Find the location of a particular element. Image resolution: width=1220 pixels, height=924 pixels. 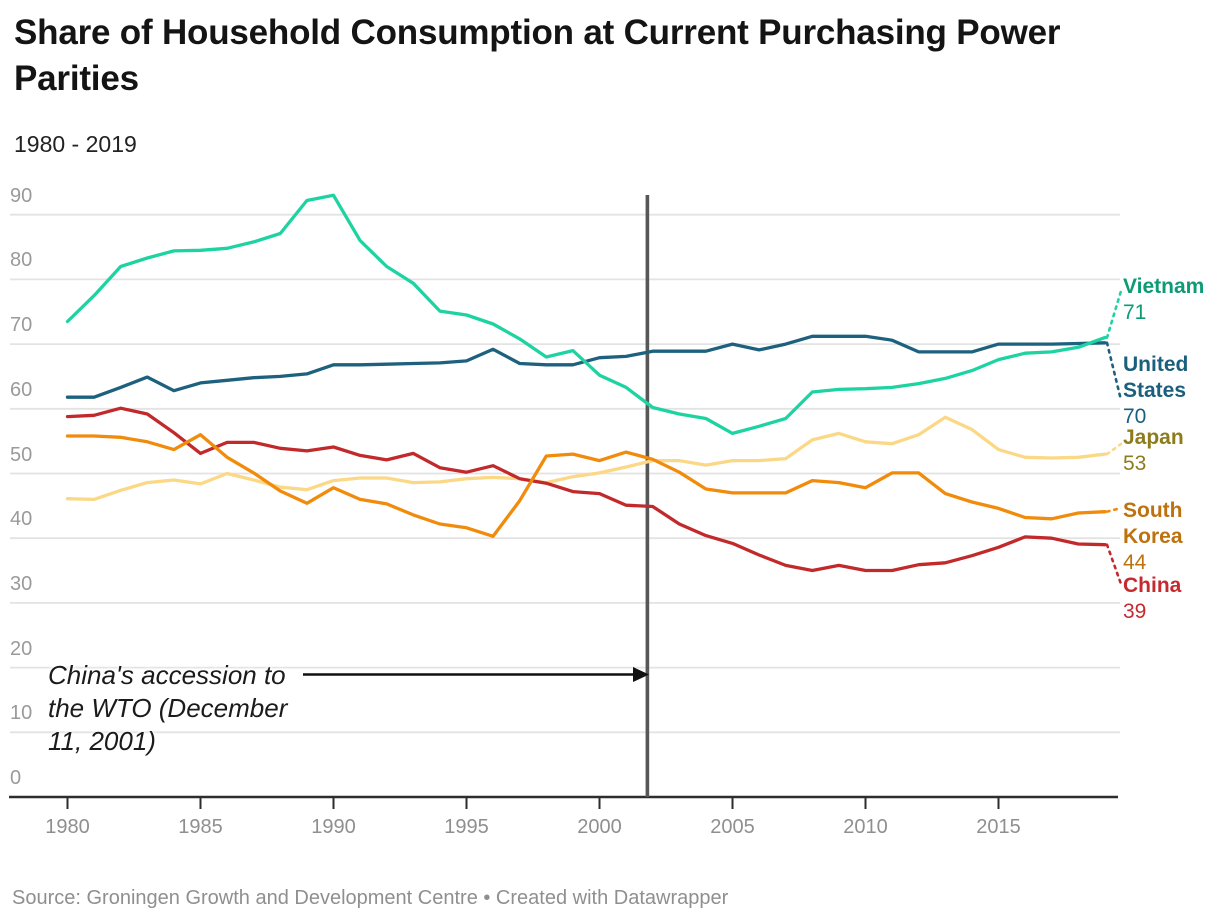

series-line-south-korea is located at coordinates (586, 485).